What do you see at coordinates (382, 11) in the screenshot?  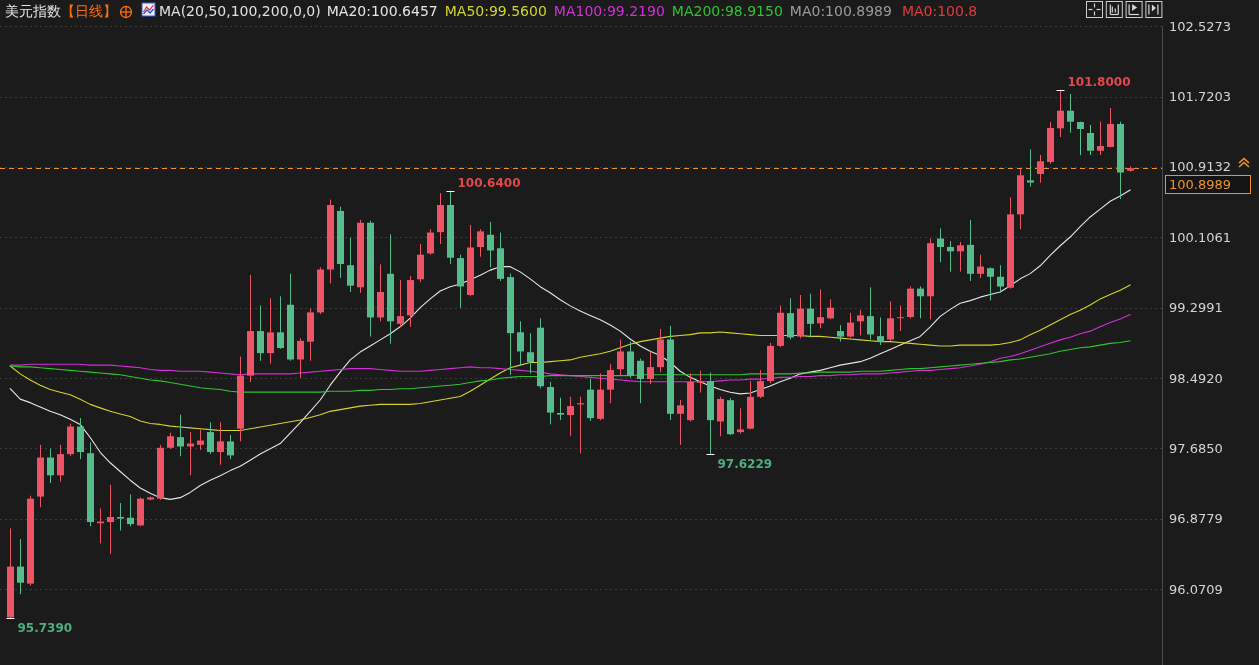 I see `text: MA20:100.6457` at bounding box center [382, 11].